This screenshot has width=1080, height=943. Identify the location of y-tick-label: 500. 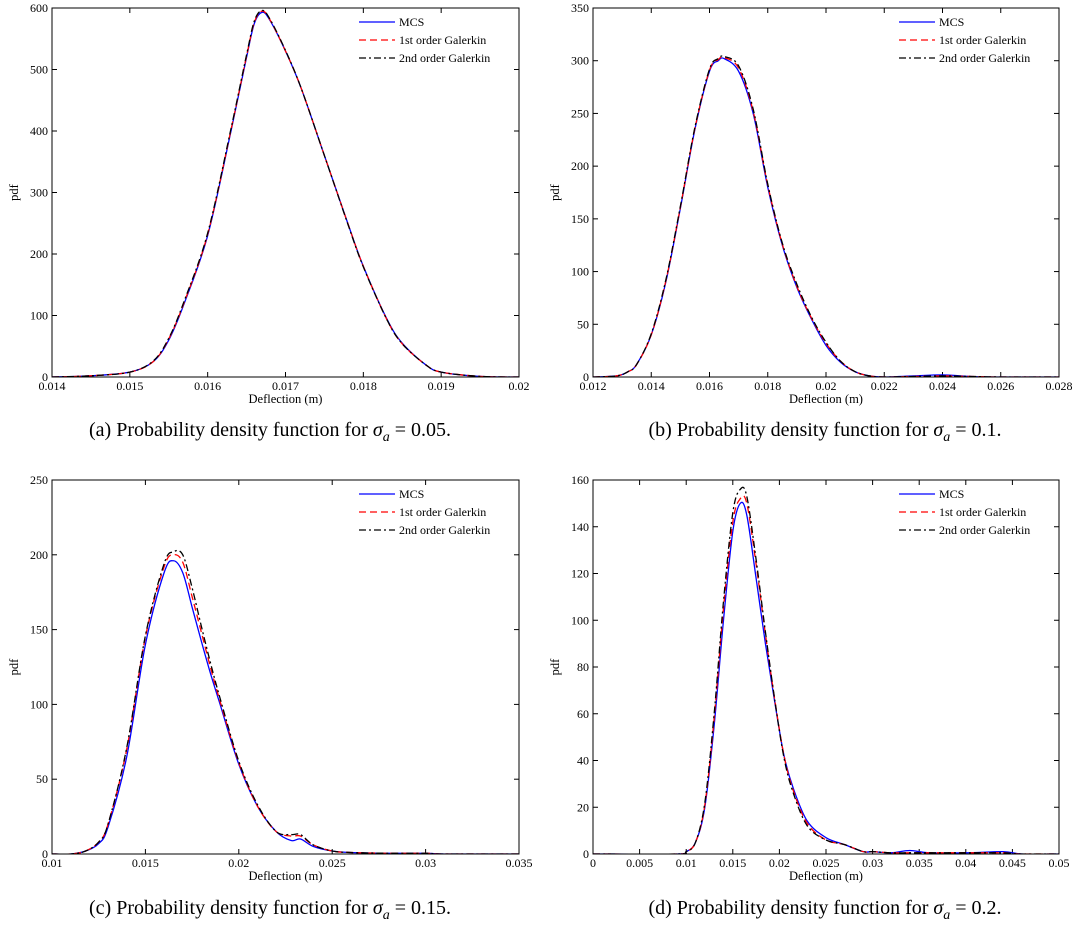
(39, 70).